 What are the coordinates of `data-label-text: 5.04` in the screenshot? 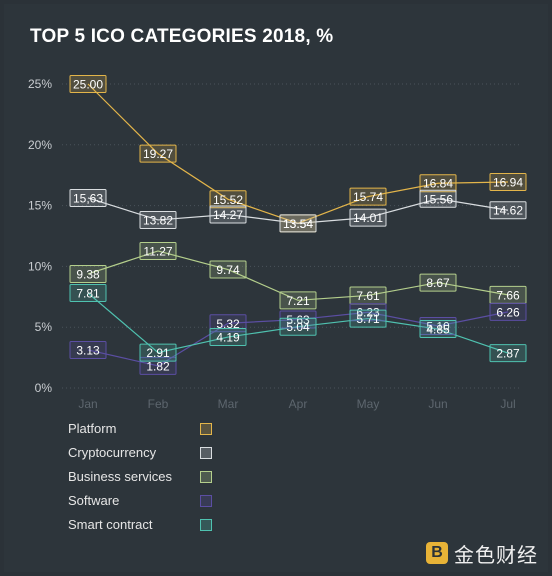 It's located at (298, 327).